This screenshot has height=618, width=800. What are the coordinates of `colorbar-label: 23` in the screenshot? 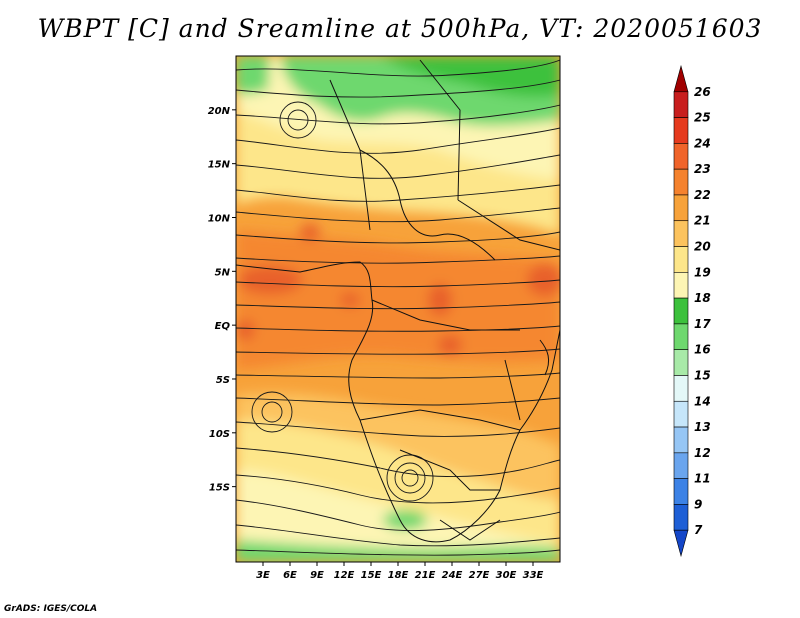 It's located at (702, 169).